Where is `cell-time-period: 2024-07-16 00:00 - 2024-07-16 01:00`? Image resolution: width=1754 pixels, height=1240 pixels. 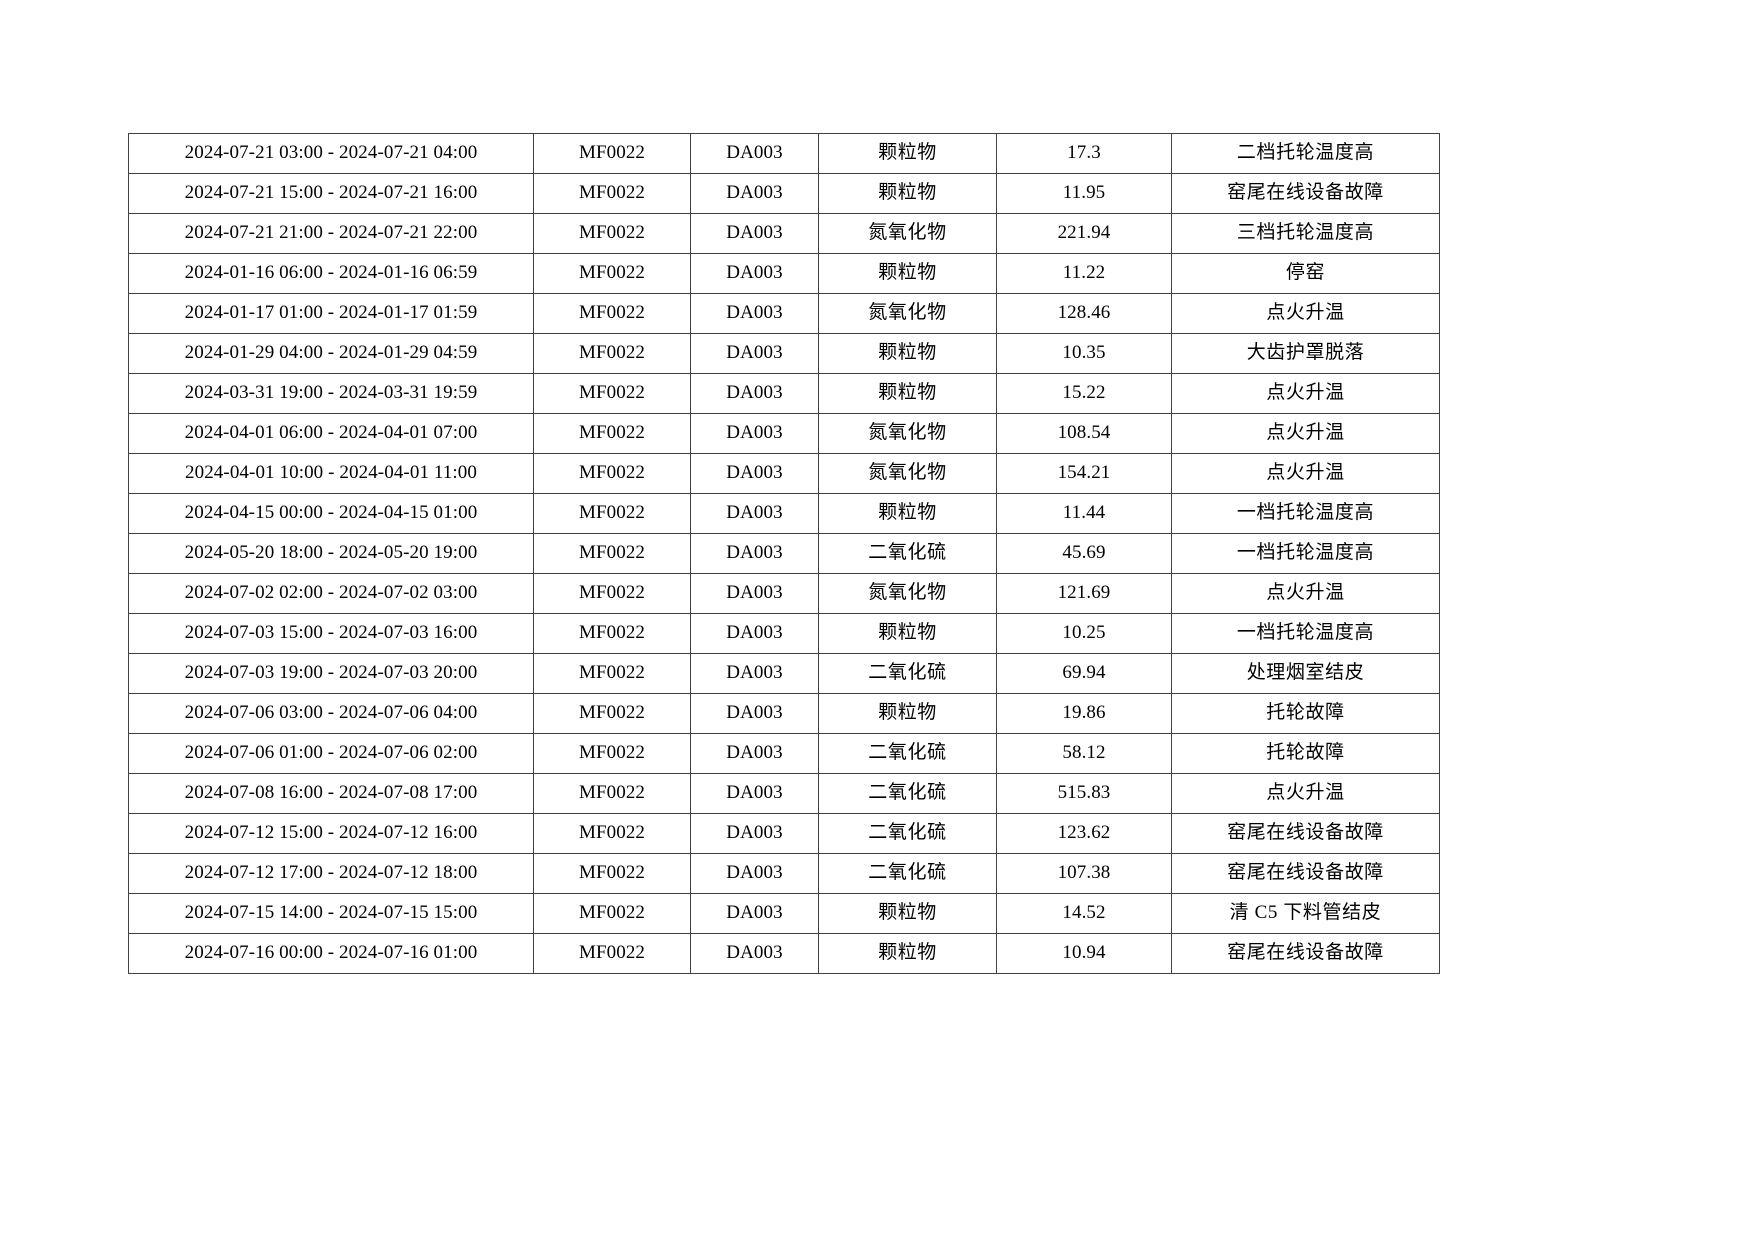
cell-time-period: 2024-07-16 00:00 - 2024-07-16 01:00 is located at coordinates (331, 953).